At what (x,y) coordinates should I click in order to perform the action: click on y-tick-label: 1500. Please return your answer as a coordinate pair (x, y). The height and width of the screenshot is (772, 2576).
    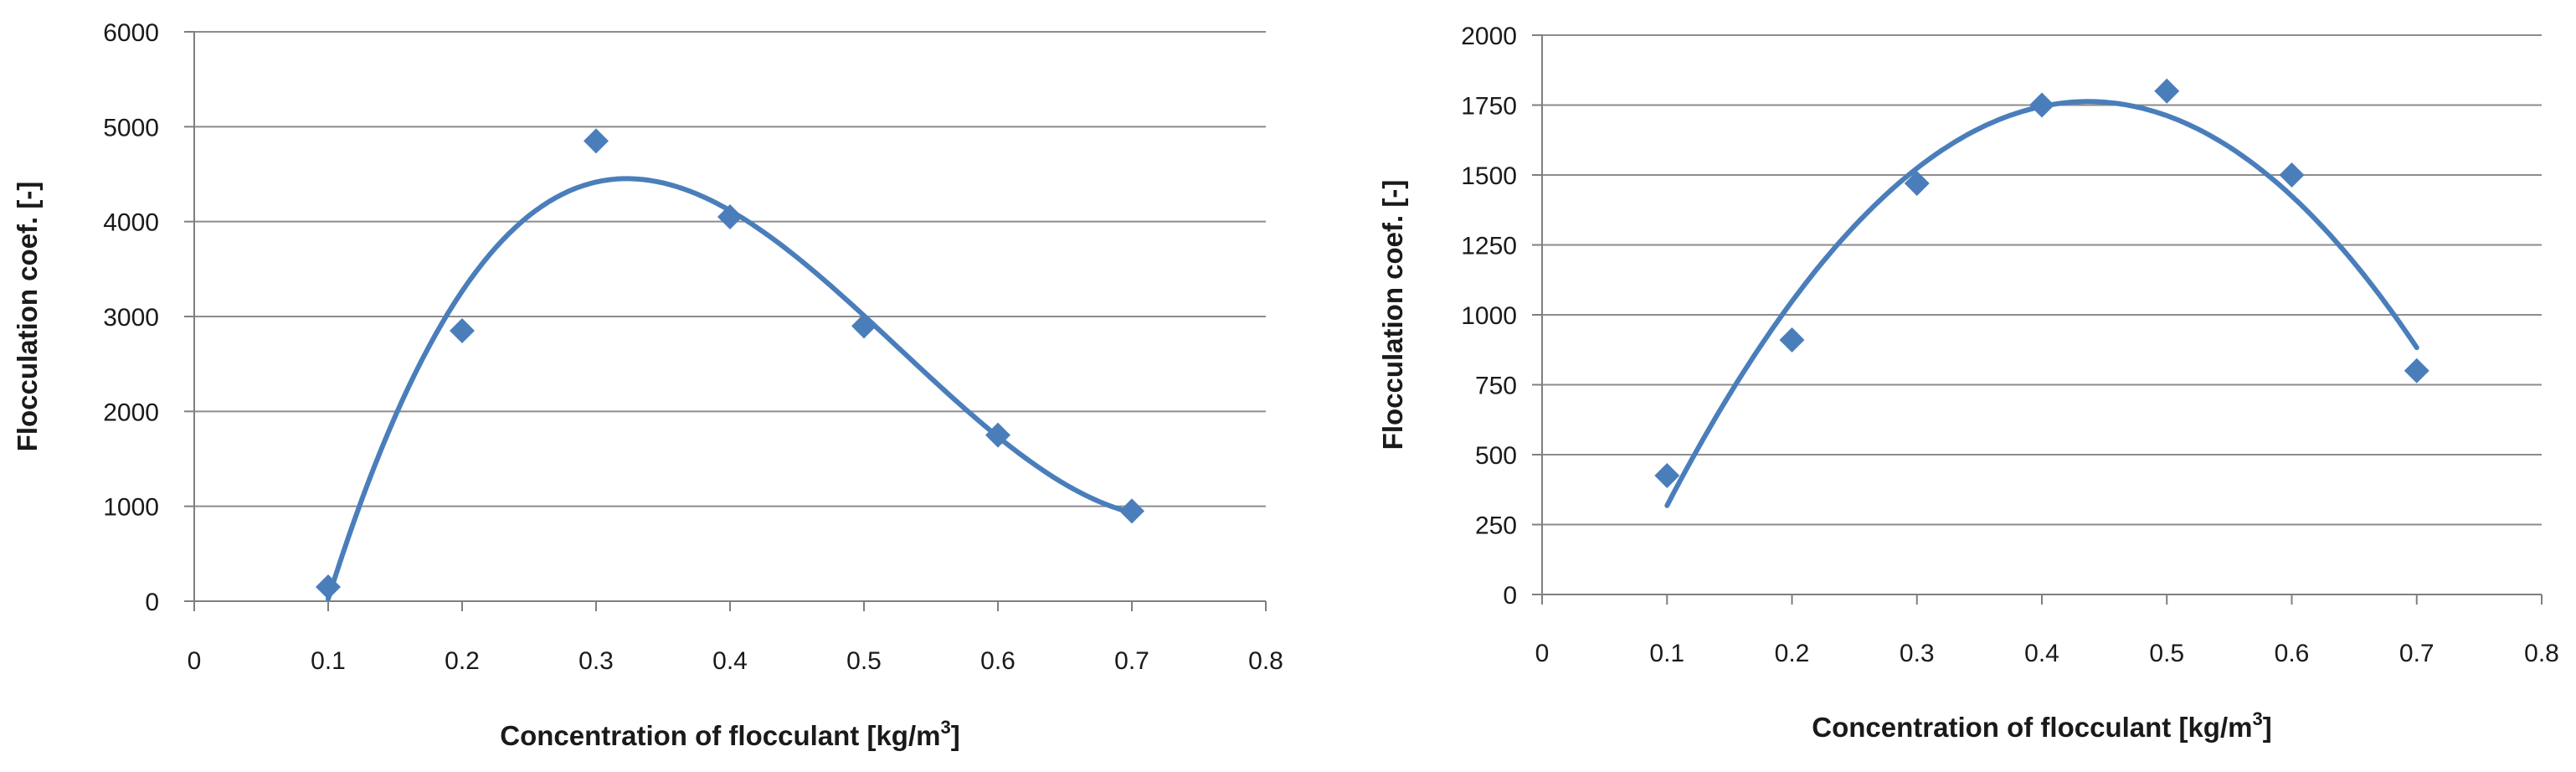
    Looking at the image, I should click on (1489, 176).